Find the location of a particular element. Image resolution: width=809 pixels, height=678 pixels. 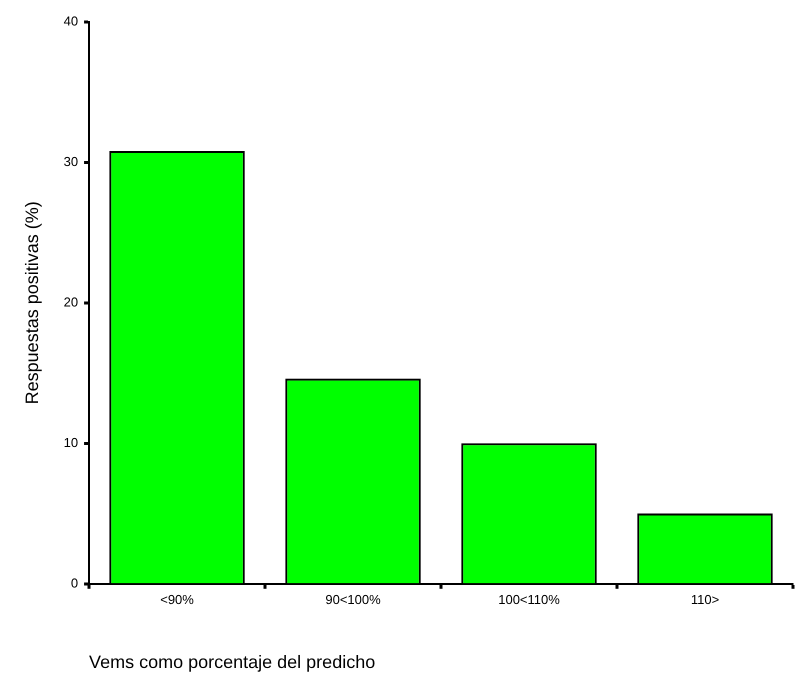

y-tick-label: 20 is located at coordinates (71, 302).